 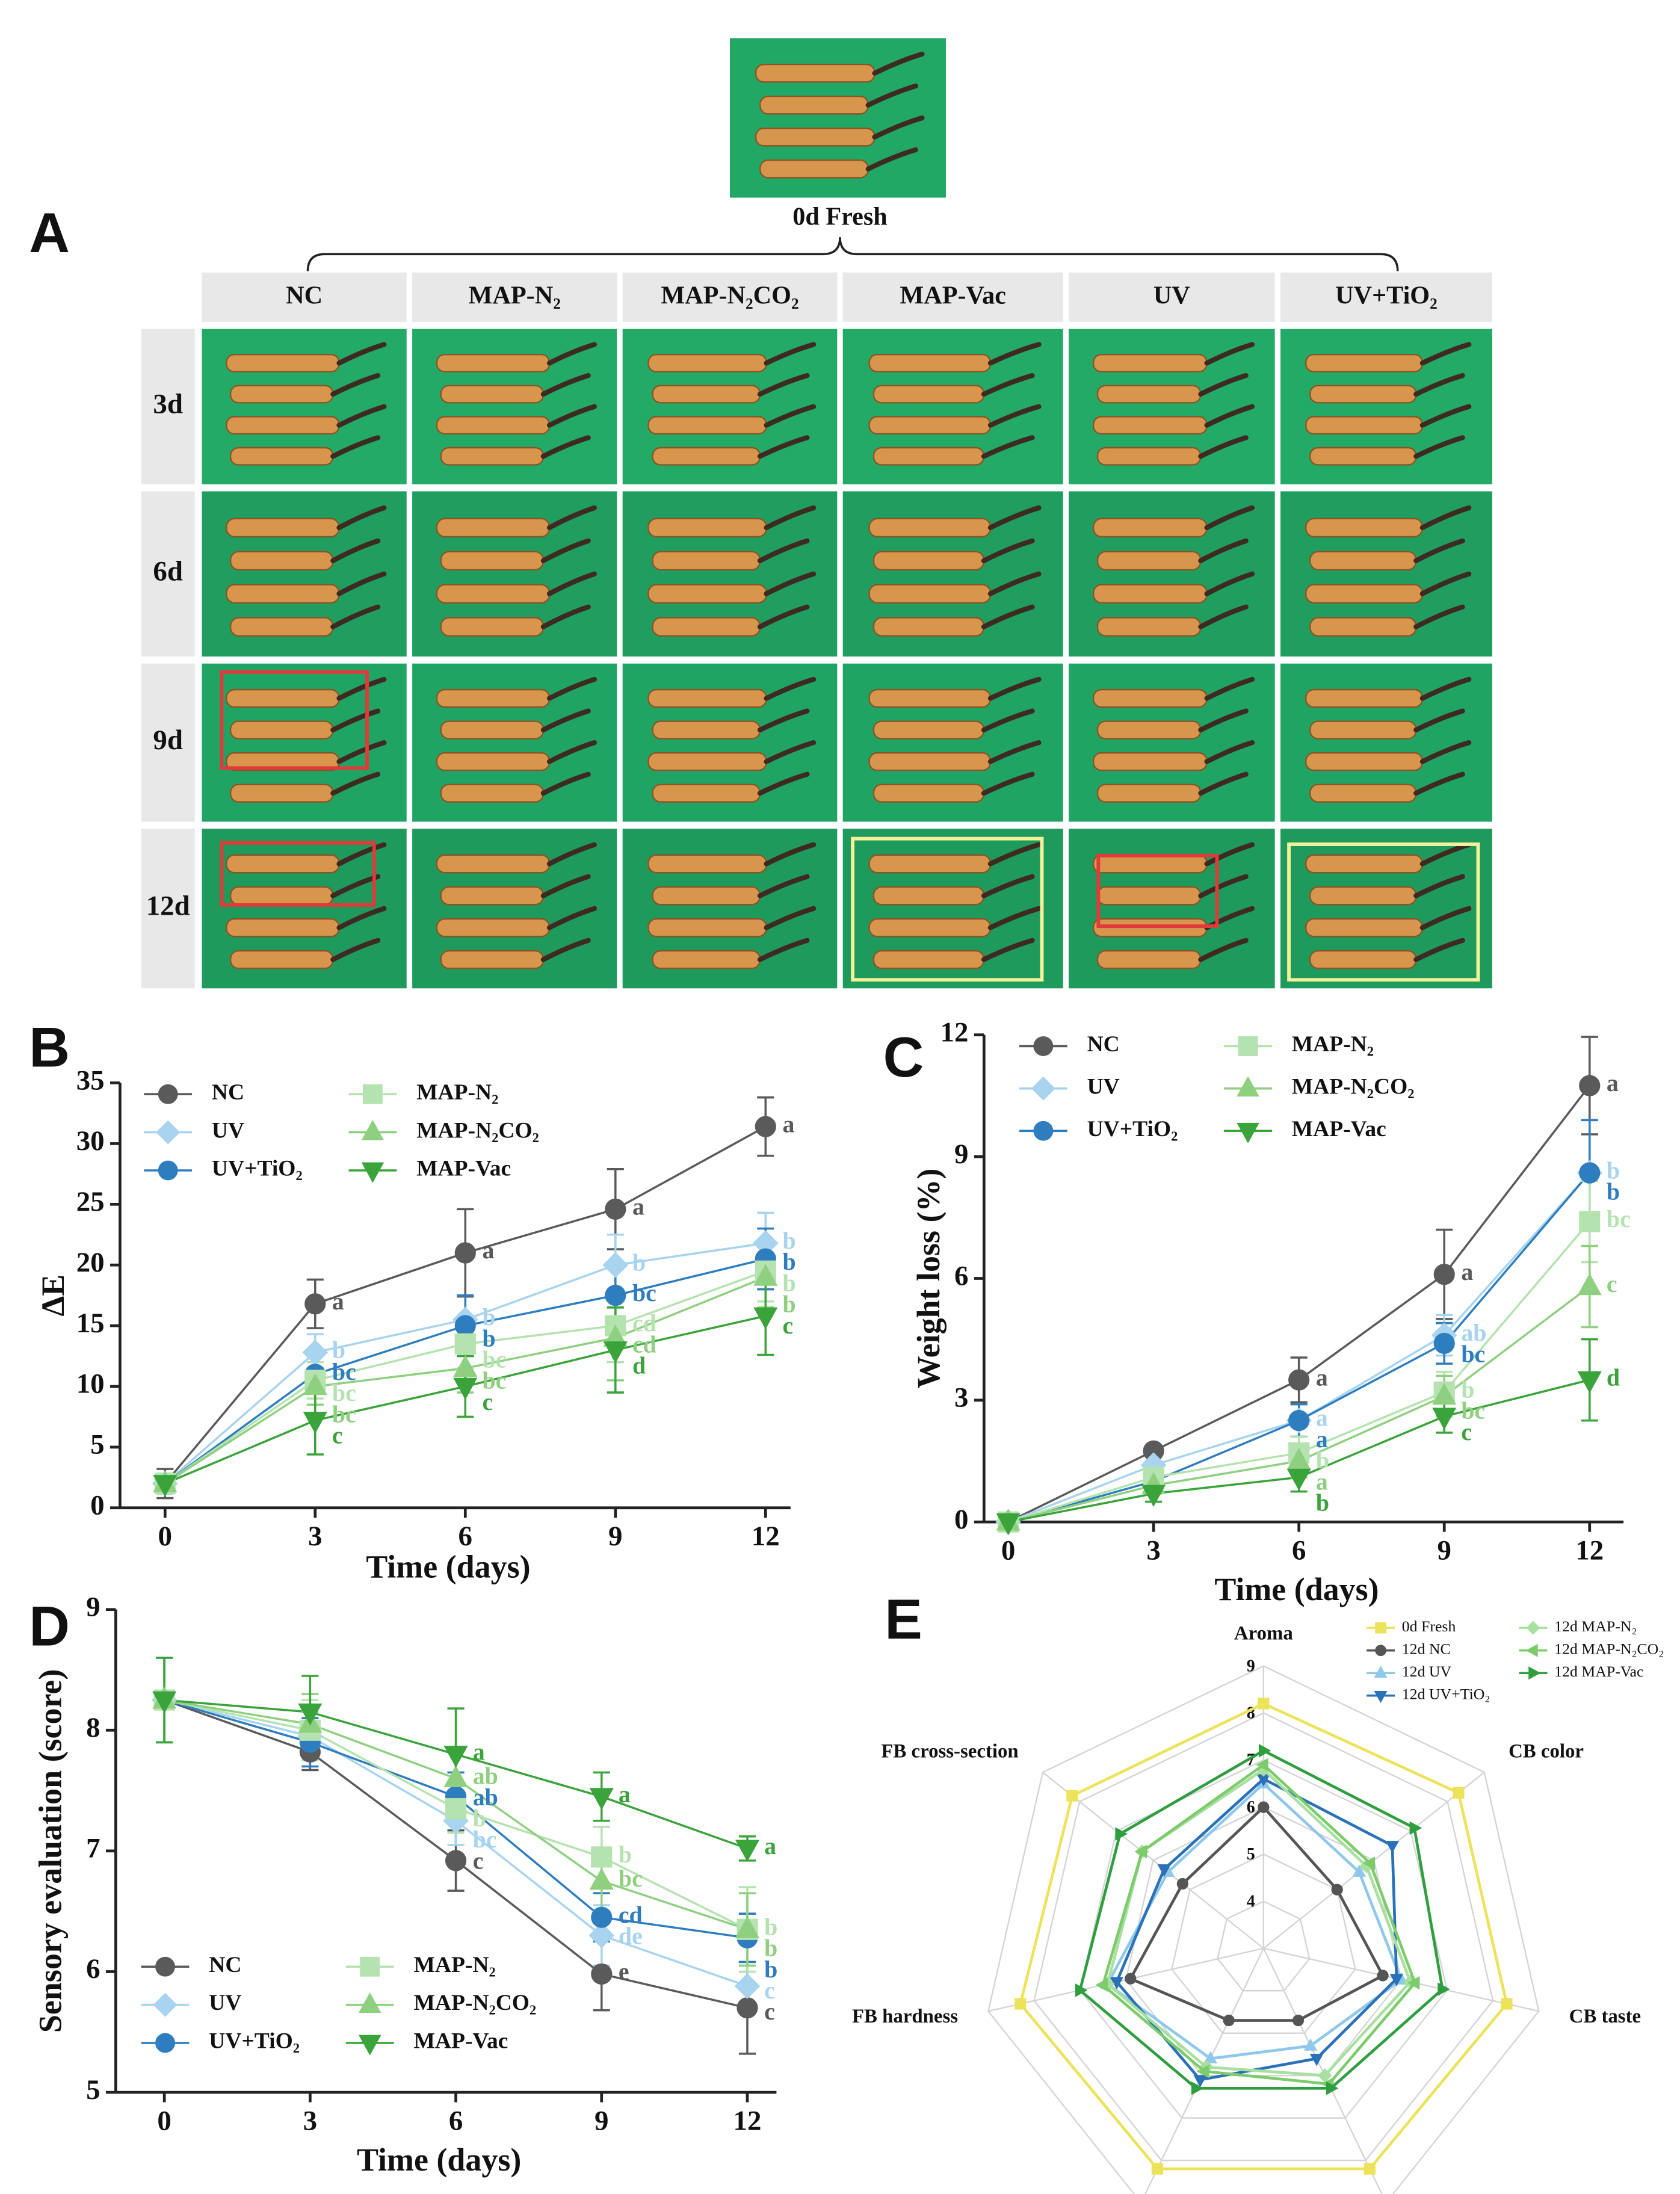 What do you see at coordinates (90, 1141) in the screenshot?
I see `y-tick-label: 30` at bounding box center [90, 1141].